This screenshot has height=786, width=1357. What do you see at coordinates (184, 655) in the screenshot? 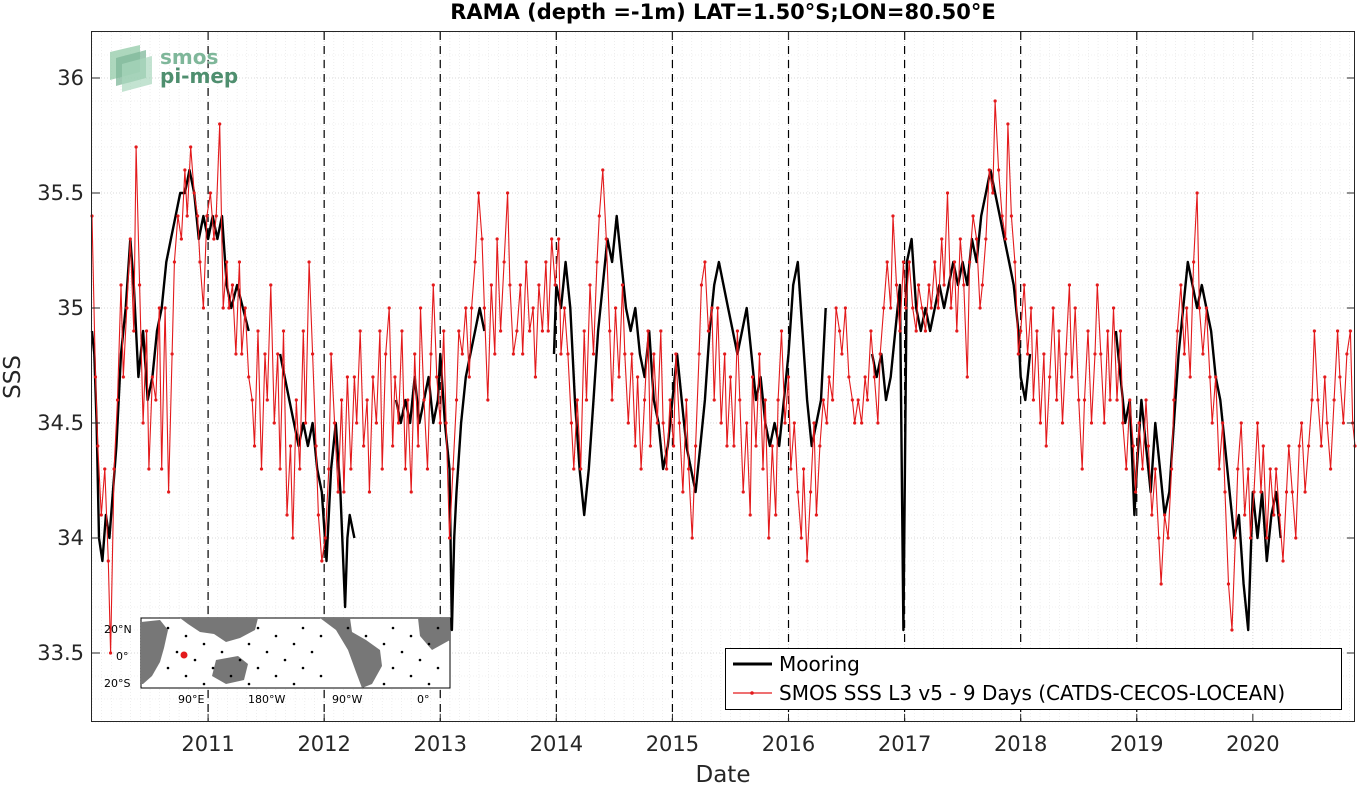
I see `mooring-location-marker` at bounding box center [184, 655].